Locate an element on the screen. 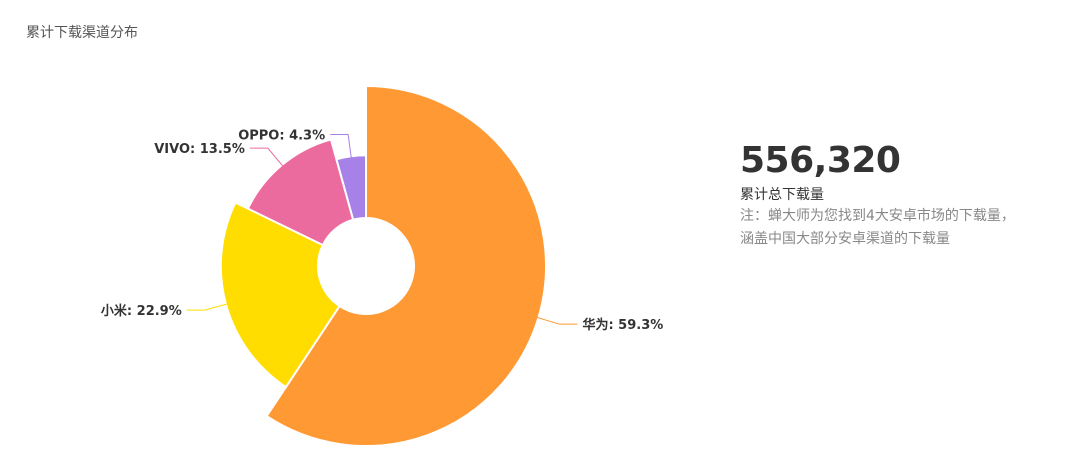 The width and height of the screenshot is (1080, 466). slice-label-huawei: 华为: 59.3% is located at coordinates (622, 325).